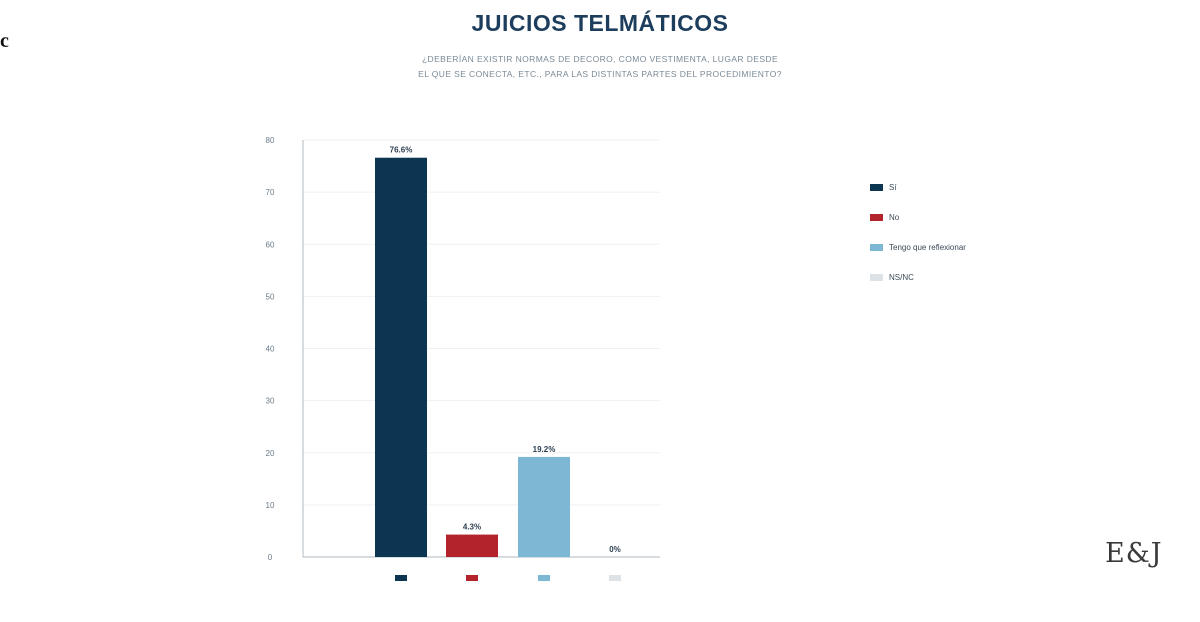  I want to click on y-tick-label: 50, so click(270, 296).